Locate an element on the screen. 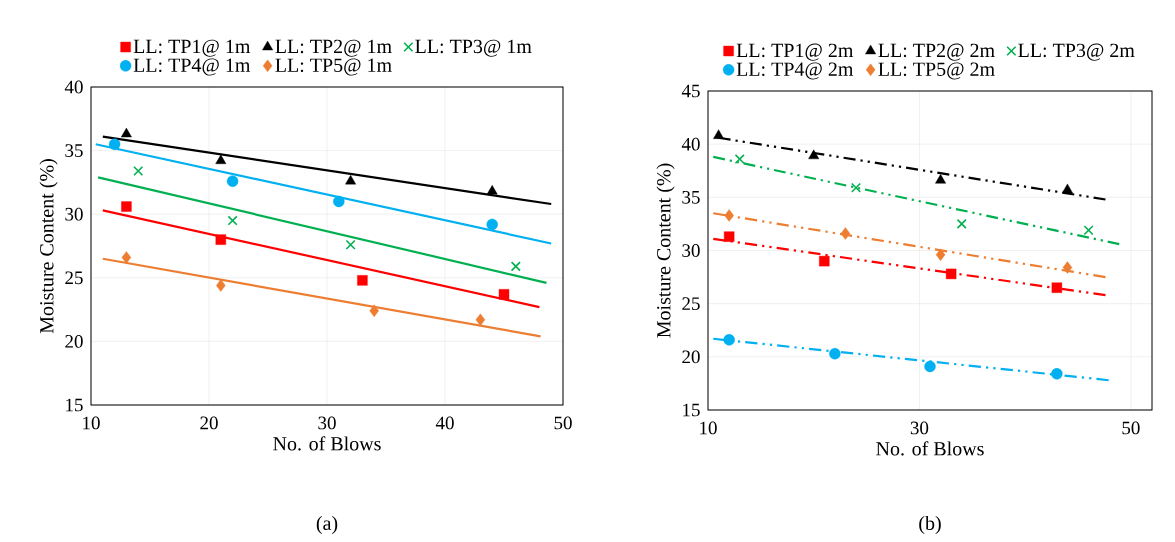  legend-label: LL: TP3@ 1m is located at coordinates (473, 48).